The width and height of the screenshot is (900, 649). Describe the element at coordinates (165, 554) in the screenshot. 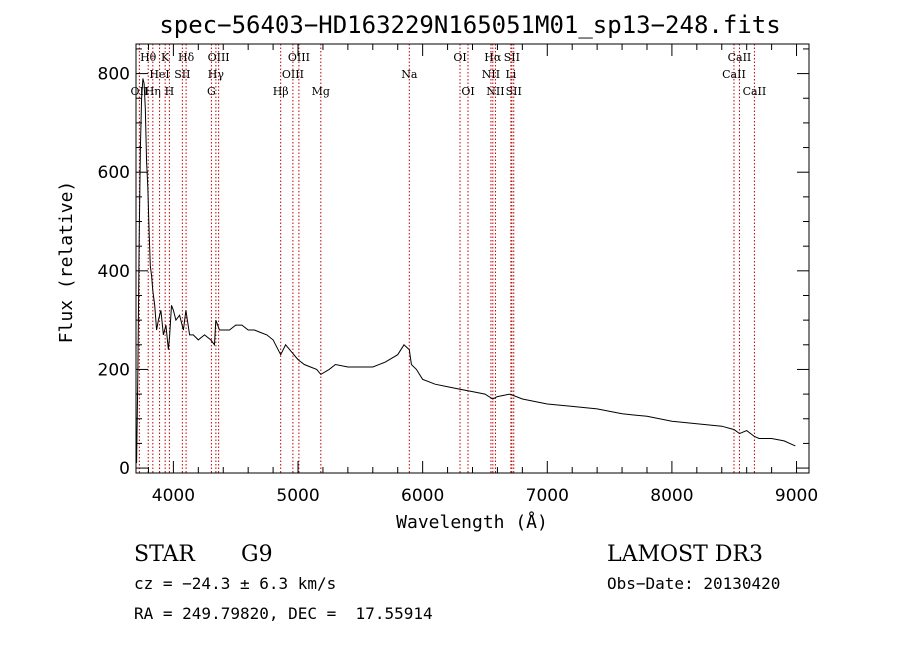

I see `object-class: STAR` at that location.